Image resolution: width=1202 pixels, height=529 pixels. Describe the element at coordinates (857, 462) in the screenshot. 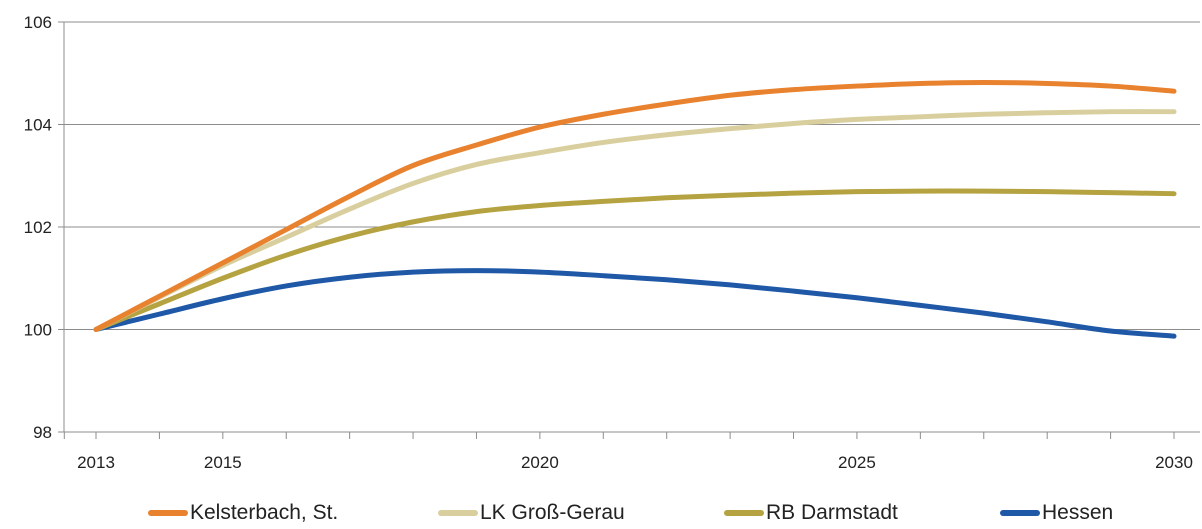

I see `x-tick-label-2025: 2025` at that location.